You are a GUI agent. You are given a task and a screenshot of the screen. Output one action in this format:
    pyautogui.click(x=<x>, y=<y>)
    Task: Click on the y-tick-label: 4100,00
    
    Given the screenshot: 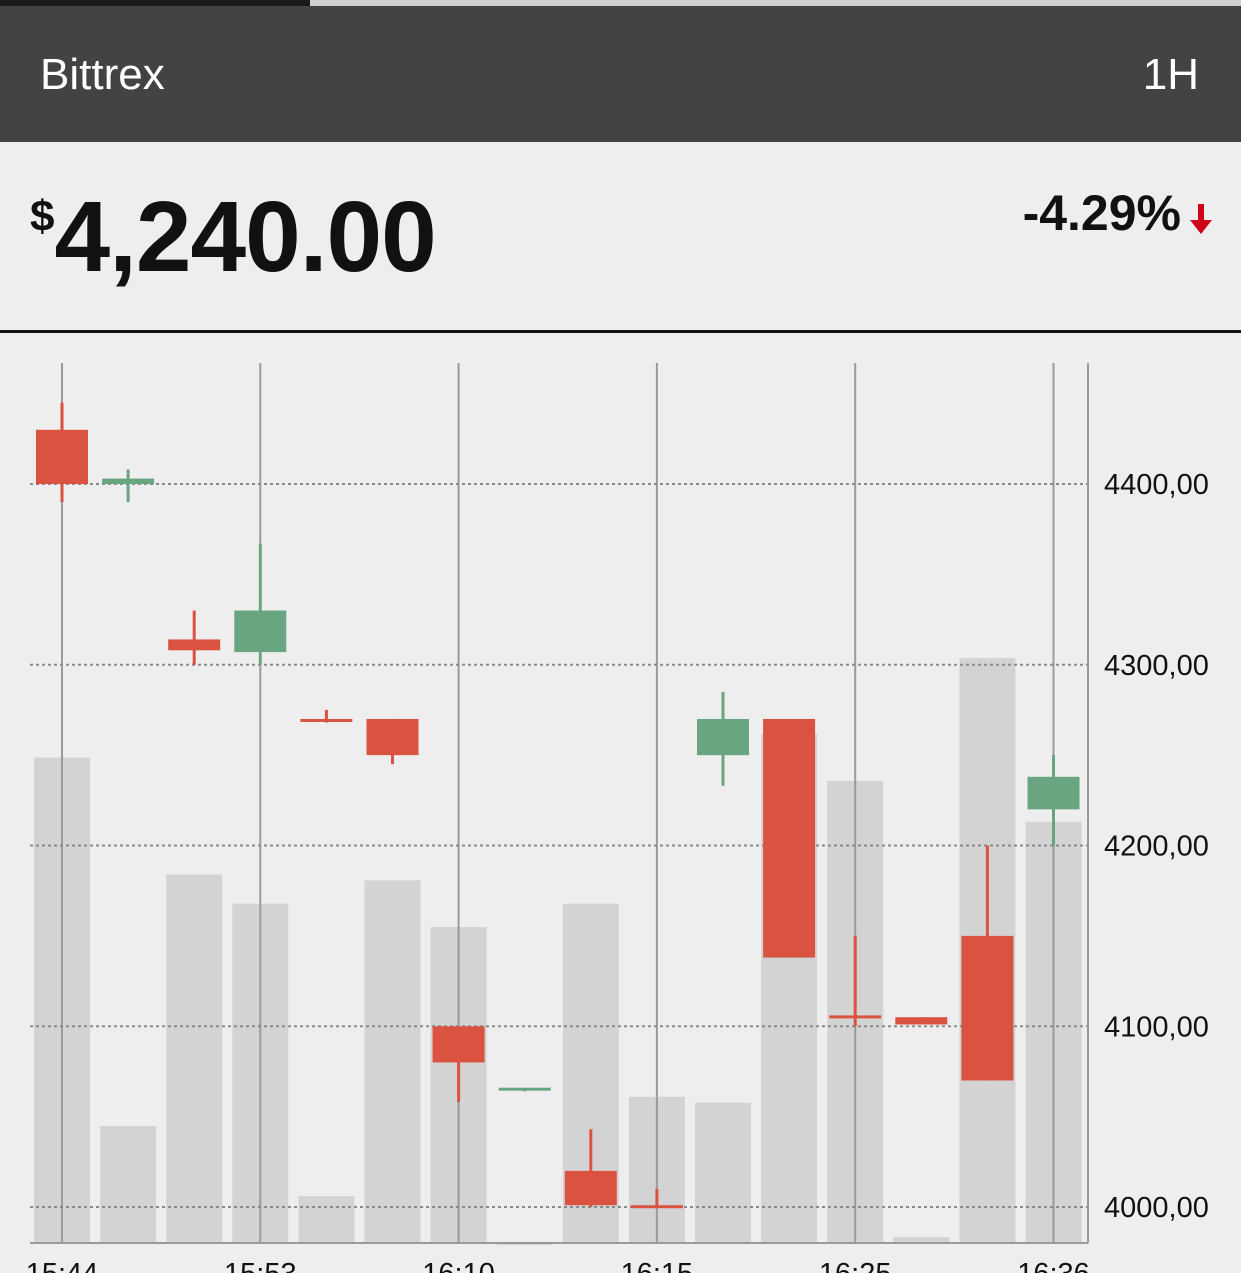 What is the action you would take?
    pyautogui.click(x=1156, y=1027)
    